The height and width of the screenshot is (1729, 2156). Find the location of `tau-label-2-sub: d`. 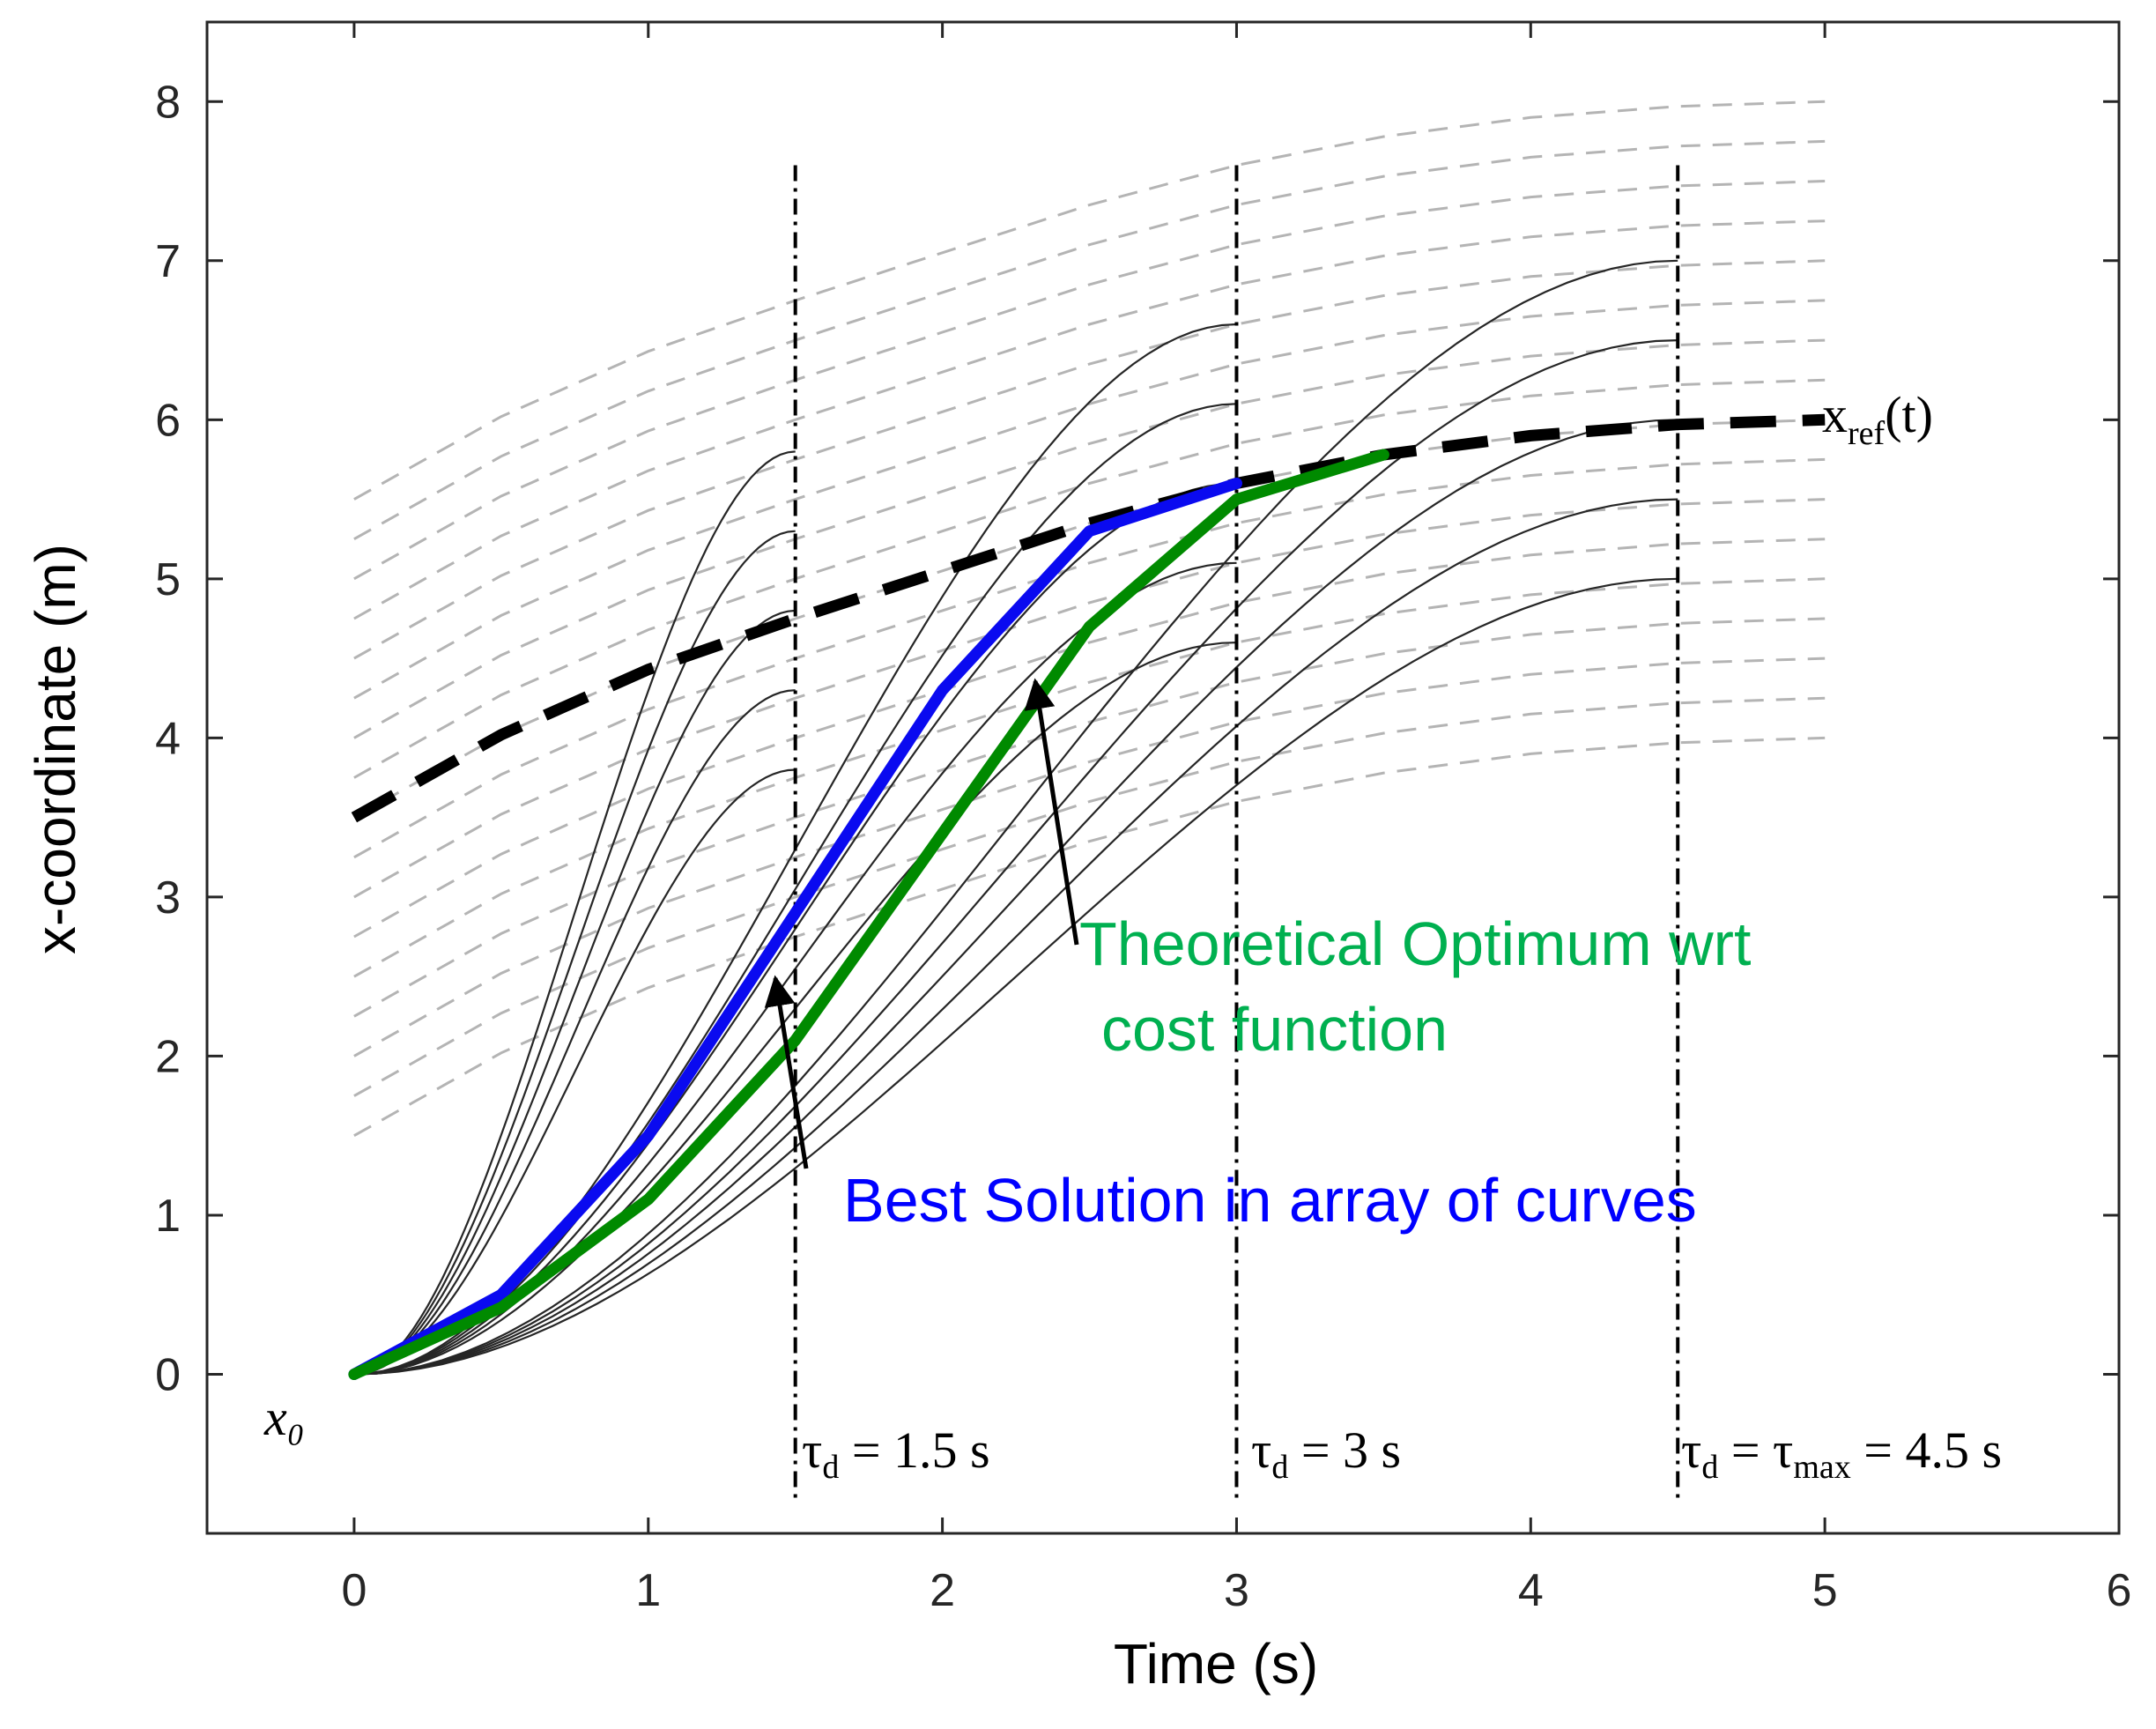

tau-label-2-sub: d is located at coordinates (1279, 1467).